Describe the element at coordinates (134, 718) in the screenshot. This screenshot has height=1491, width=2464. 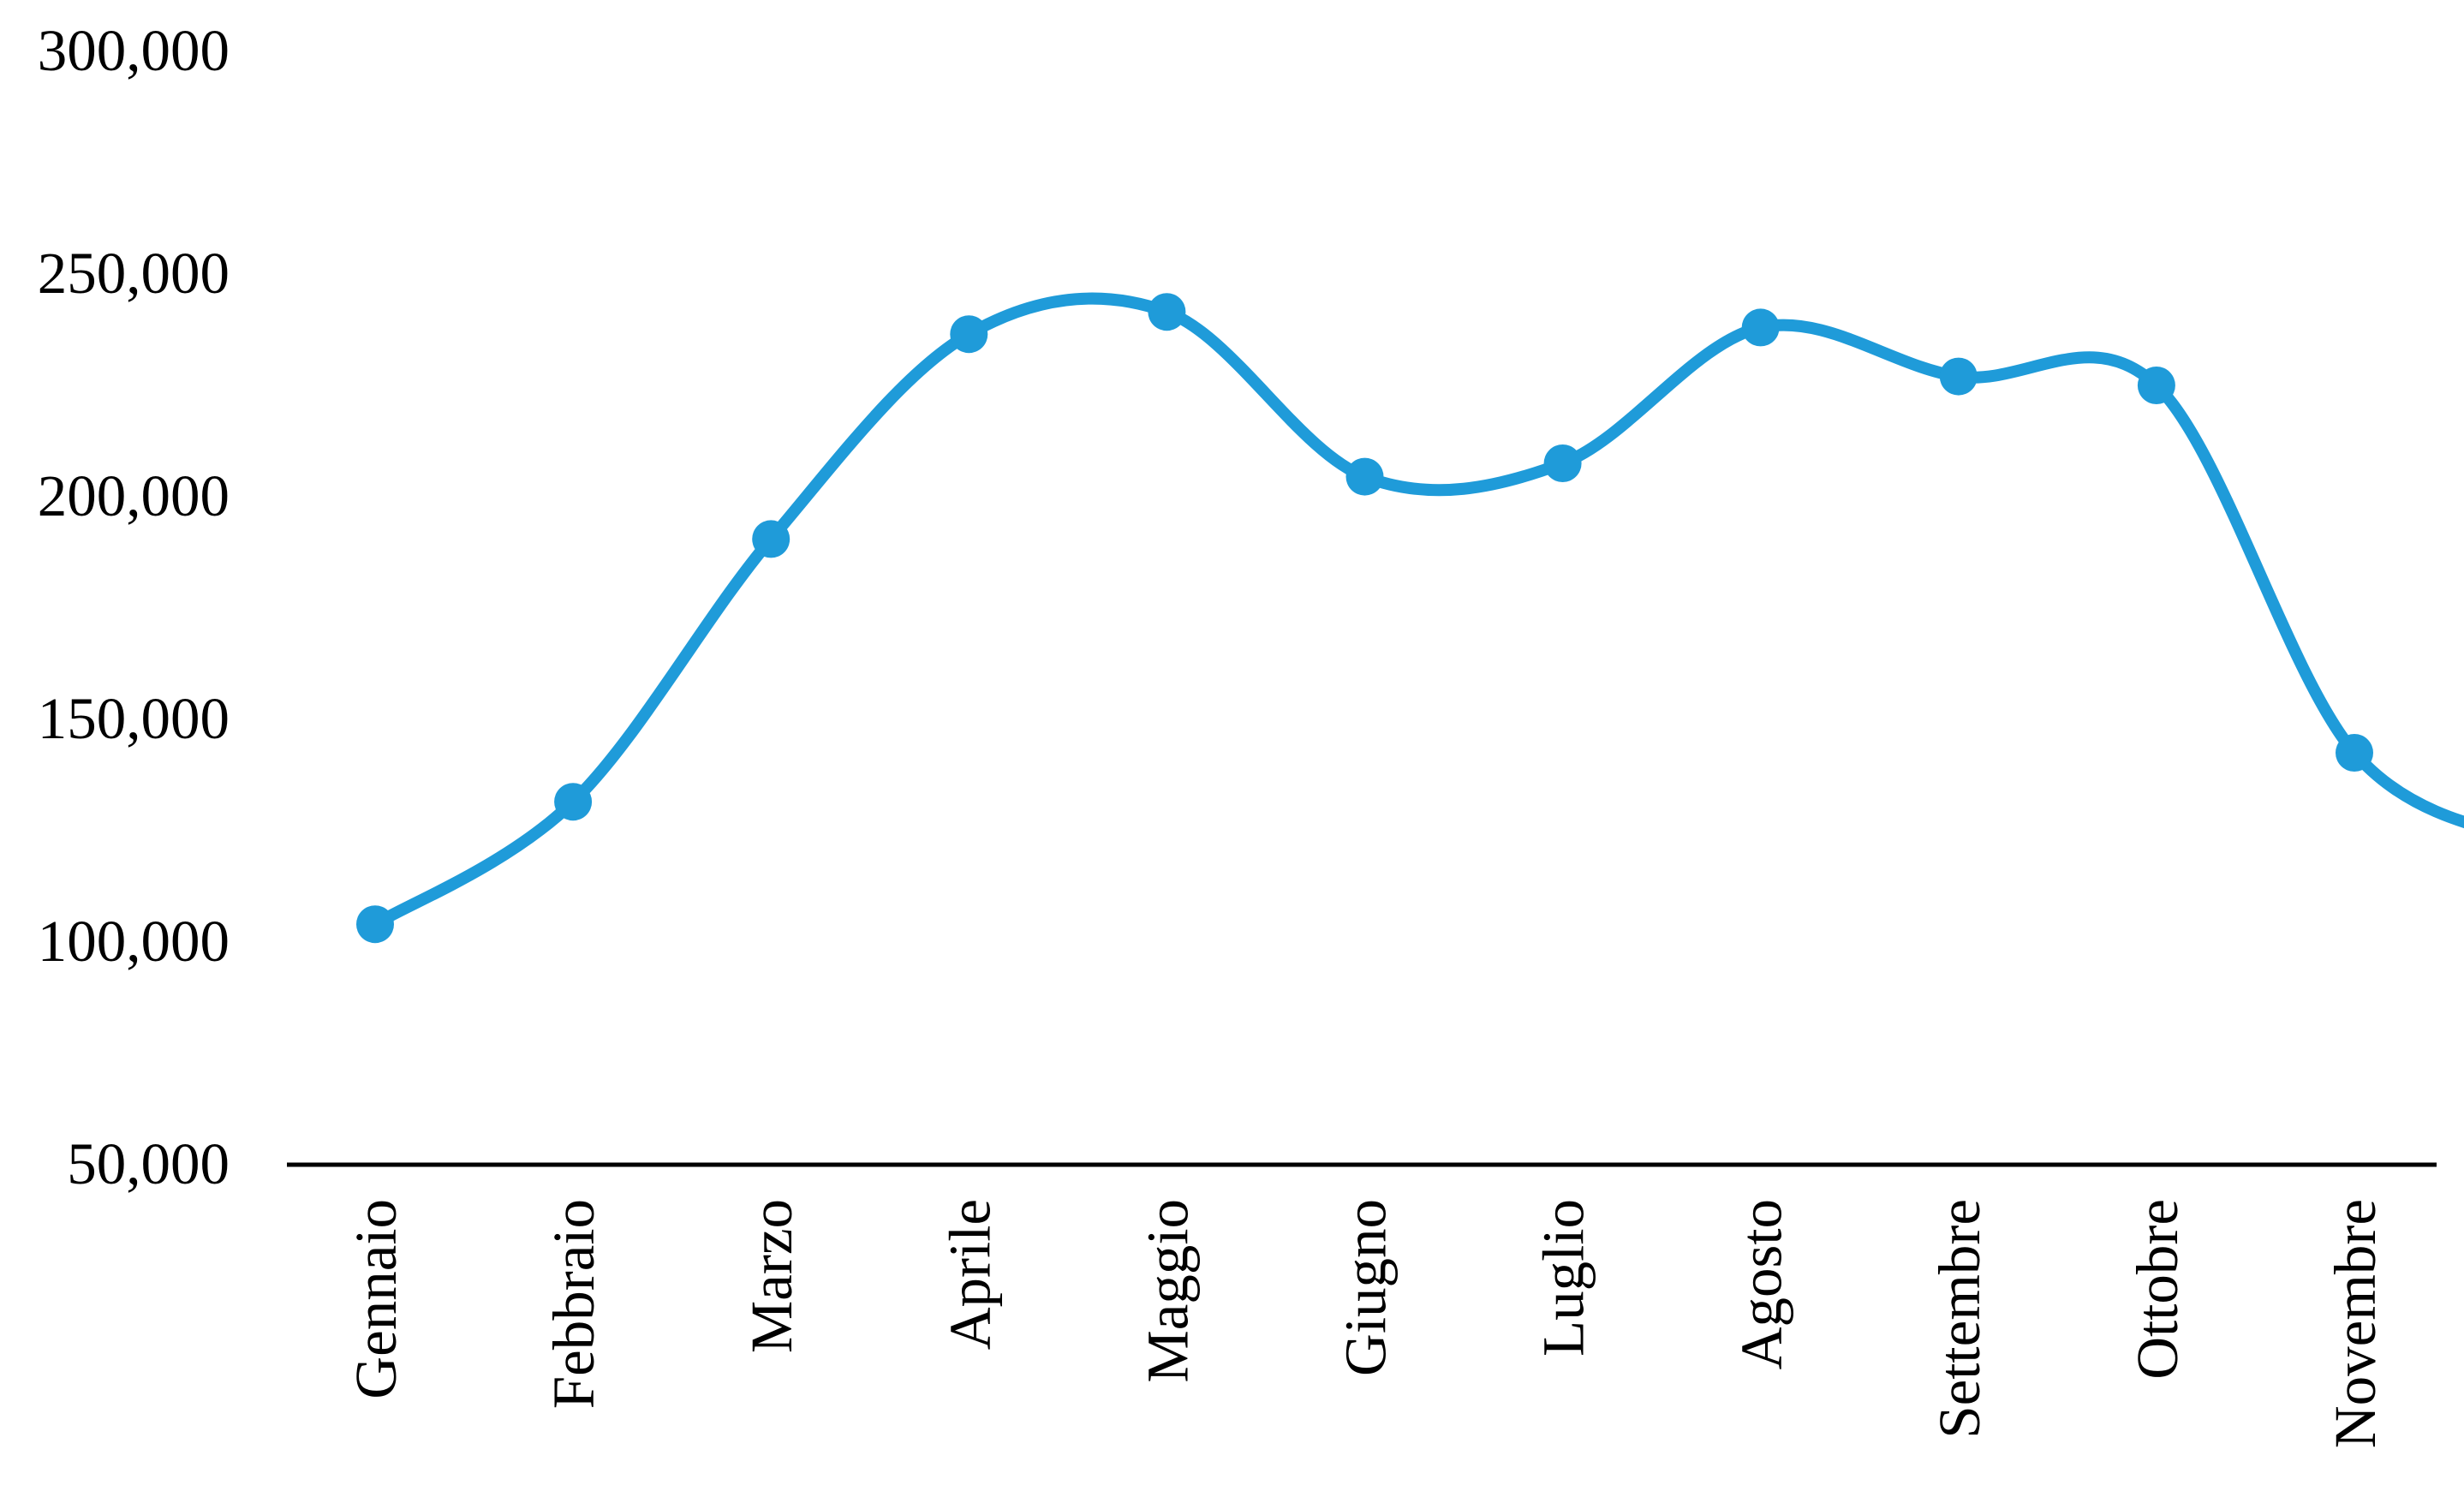
I see `y-tick-label: 150,000` at that location.